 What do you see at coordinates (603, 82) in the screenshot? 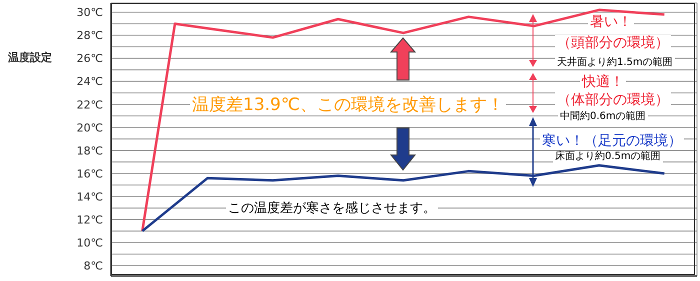
I see `annotation: 快適！` at bounding box center [603, 82].